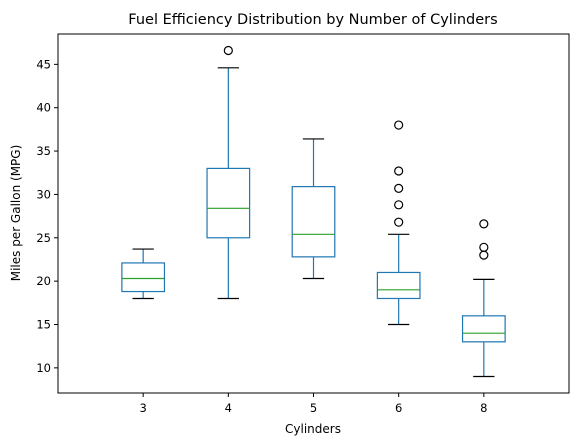 The width and height of the screenshot is (578, 445). I want to click on y-tick-label: 15, so click(43, 324).